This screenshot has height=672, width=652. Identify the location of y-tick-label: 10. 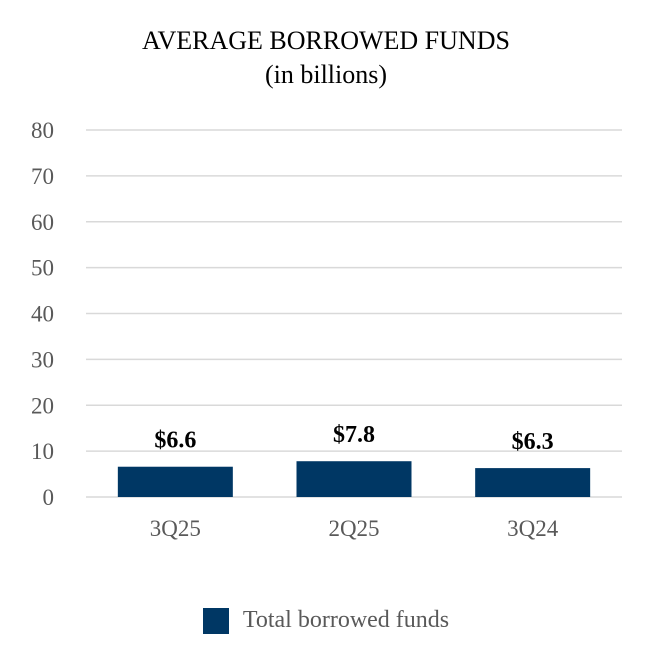
(42, 451).